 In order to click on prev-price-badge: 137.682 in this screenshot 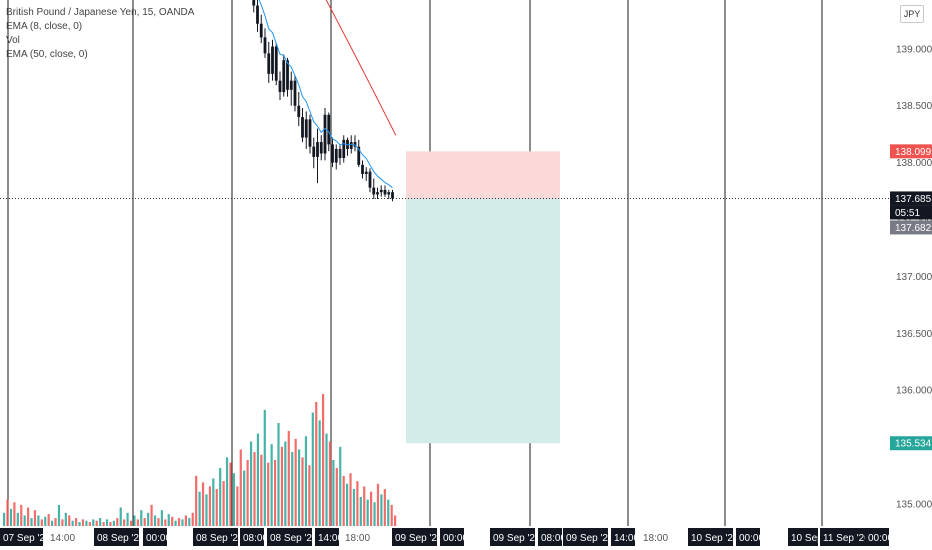, I will do `click(913, 228)`.